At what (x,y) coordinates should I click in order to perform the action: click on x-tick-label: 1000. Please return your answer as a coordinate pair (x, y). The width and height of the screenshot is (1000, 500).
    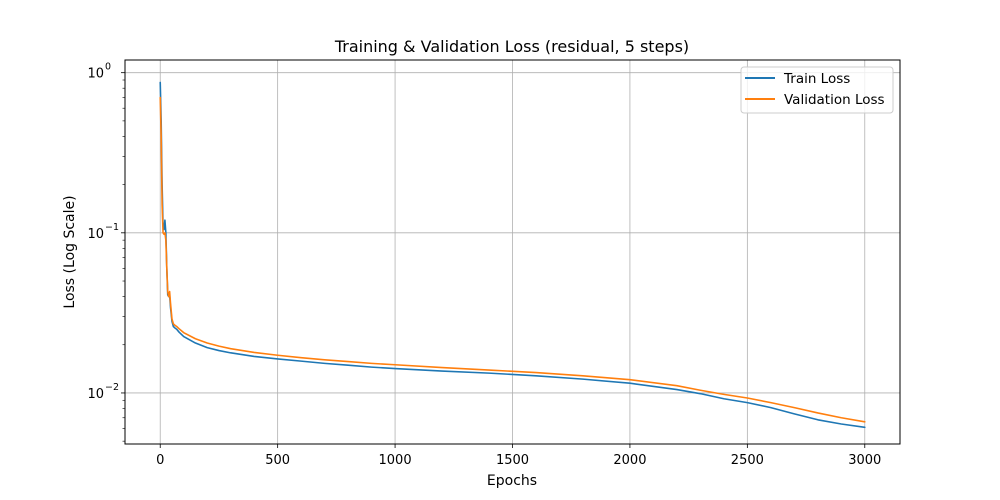
    Looking at the image, I should click on (395, 460).